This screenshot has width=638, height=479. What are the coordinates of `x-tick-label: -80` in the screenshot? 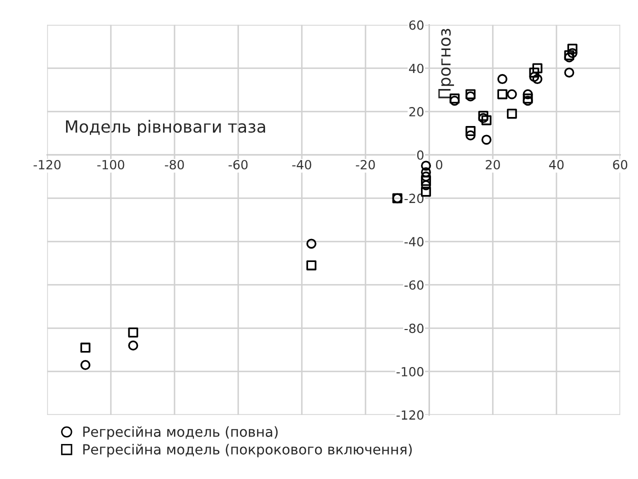 It's located at (174, 165).